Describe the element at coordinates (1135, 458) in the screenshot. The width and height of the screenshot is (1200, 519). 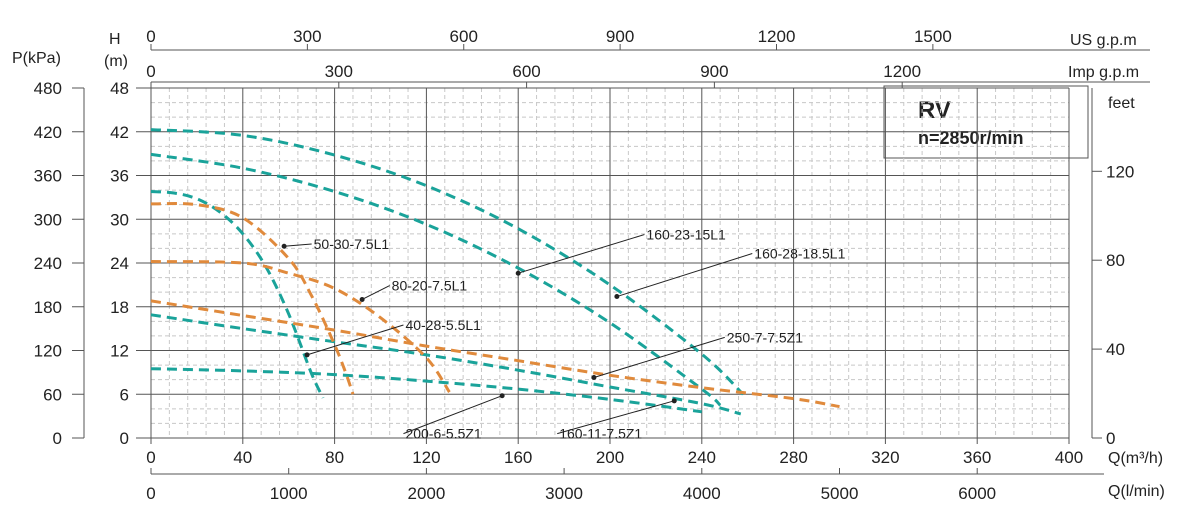
I see `flow-m3h-axis-label: Q(m³/h)` at that location.